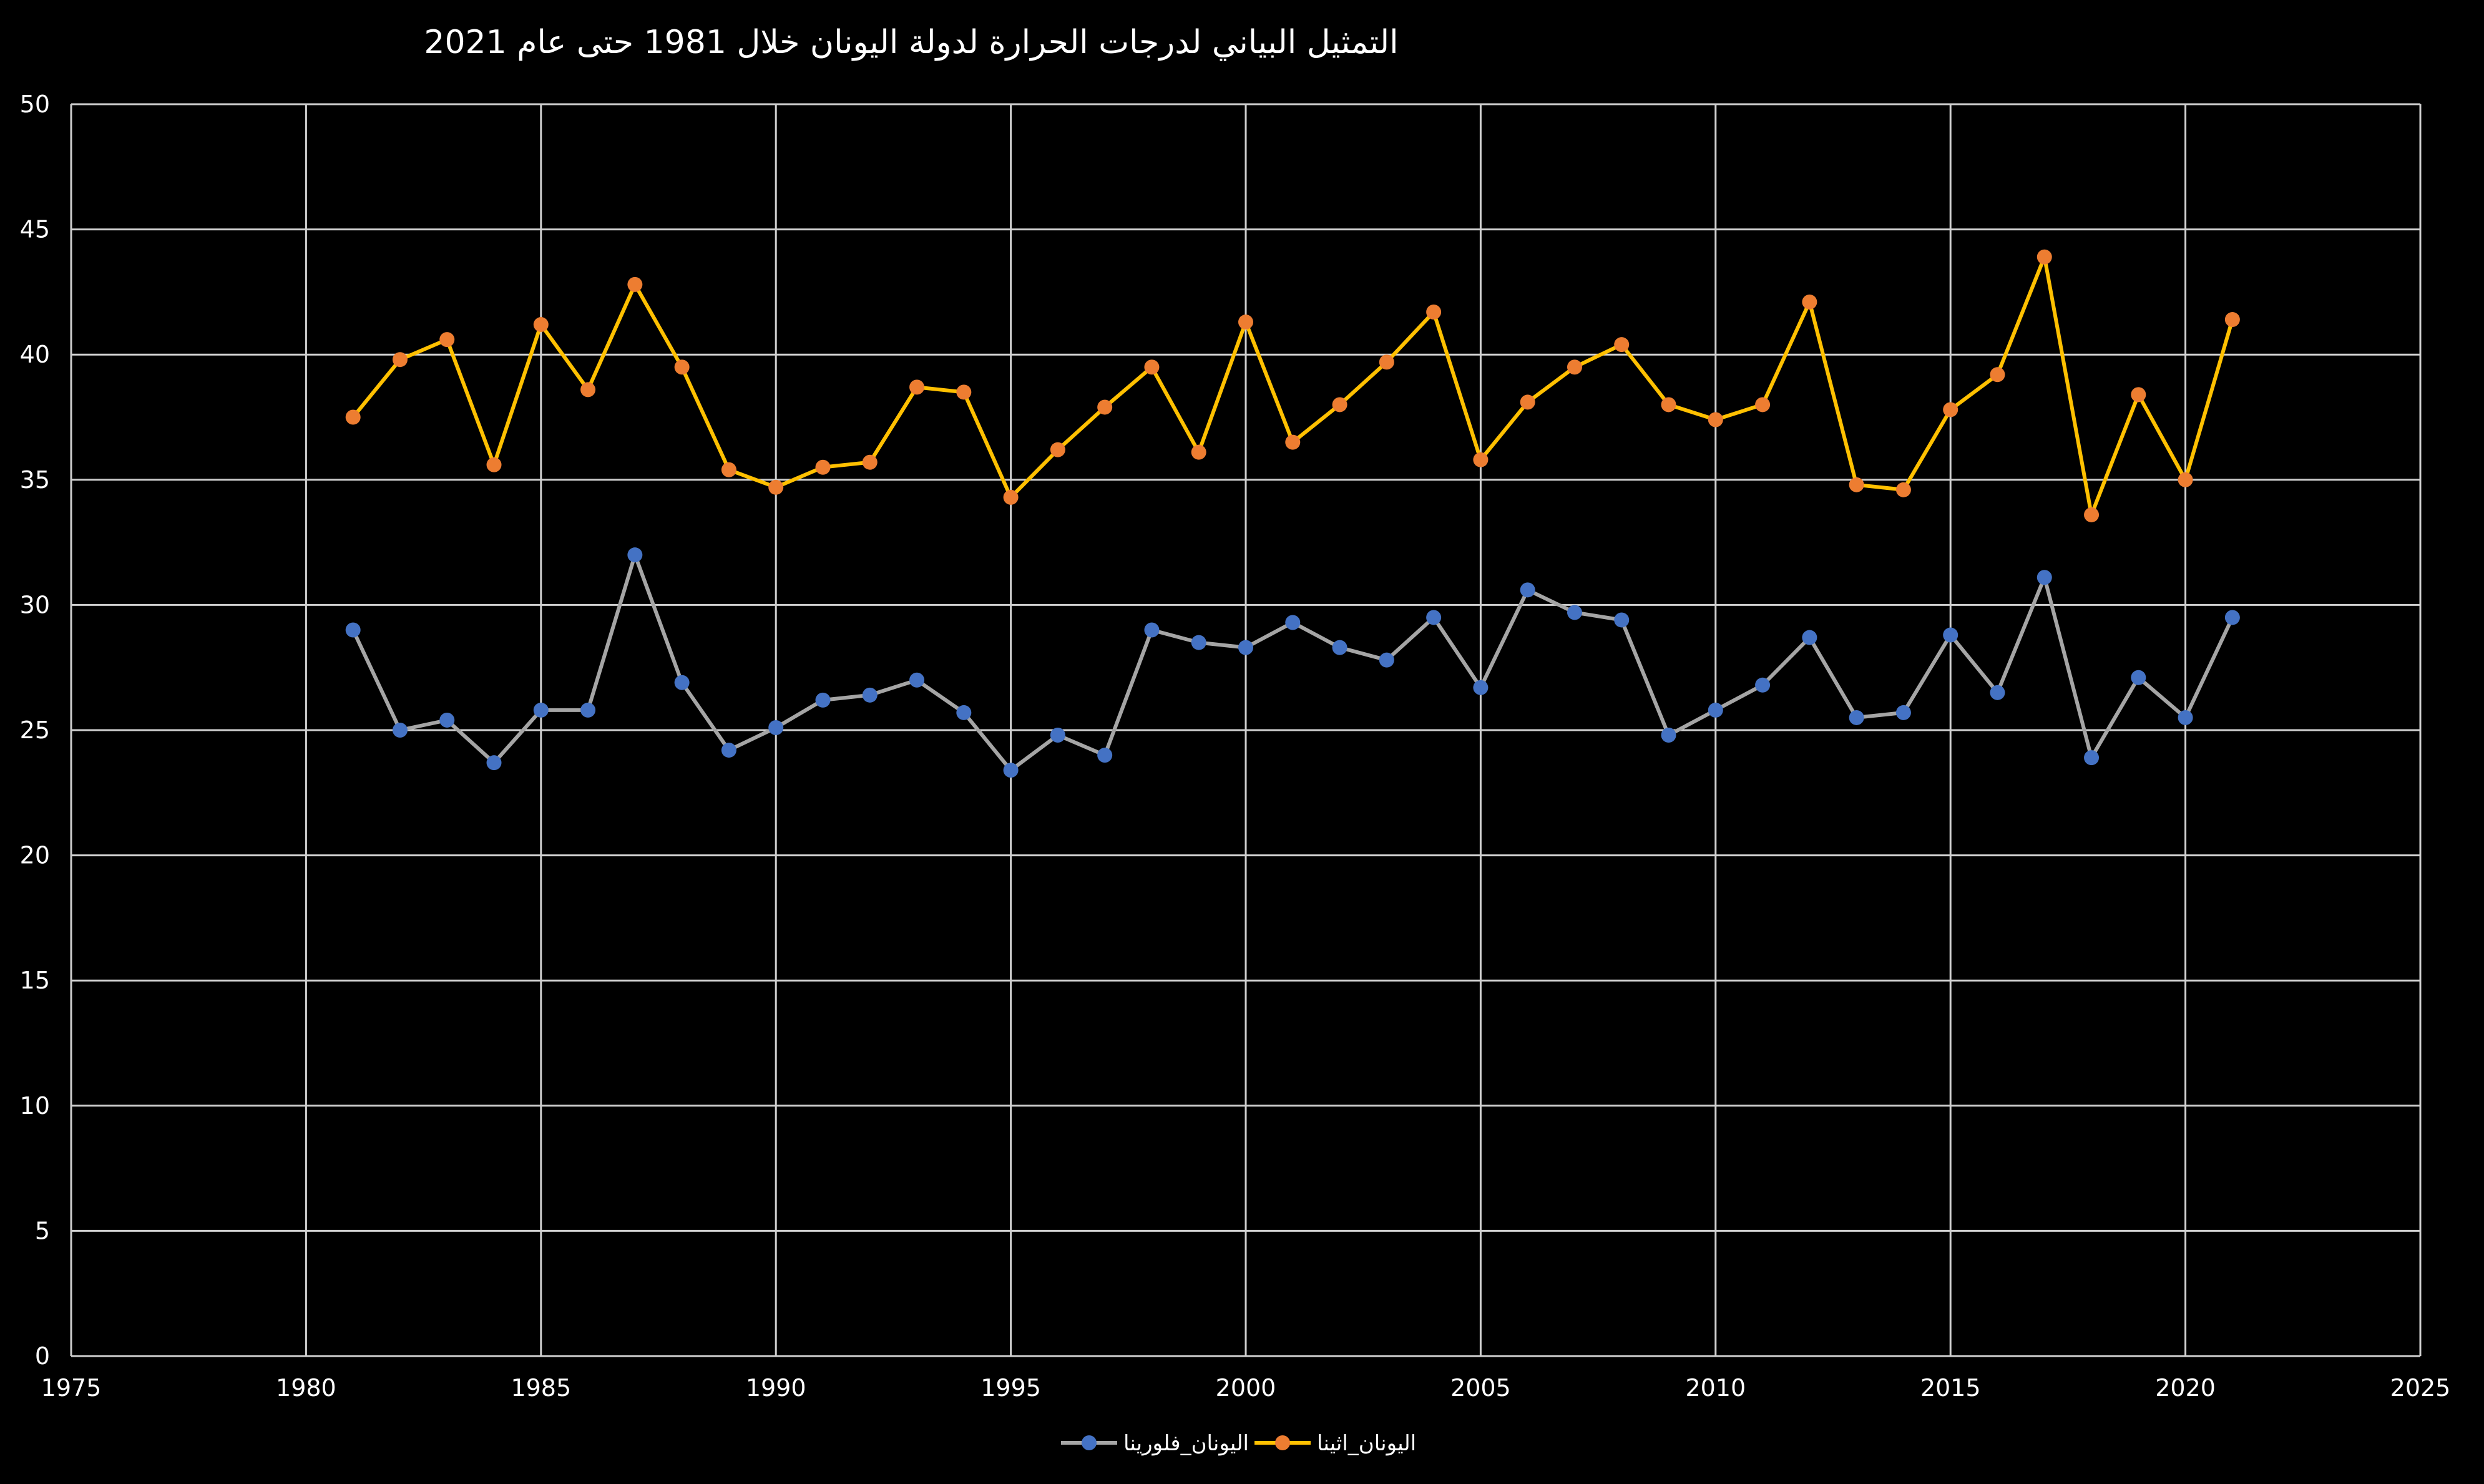 Image resolution: width=2484 pixels, height=1484 pixels. I want to click on x-tick-label: 2015, so click(1950, 1388).